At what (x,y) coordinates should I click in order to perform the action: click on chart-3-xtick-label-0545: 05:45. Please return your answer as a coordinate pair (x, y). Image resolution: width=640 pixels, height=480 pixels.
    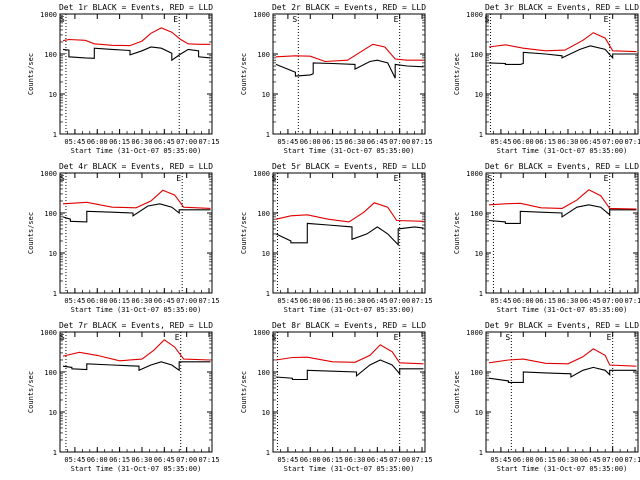
    Looking at the image, I should click on (500, 142).